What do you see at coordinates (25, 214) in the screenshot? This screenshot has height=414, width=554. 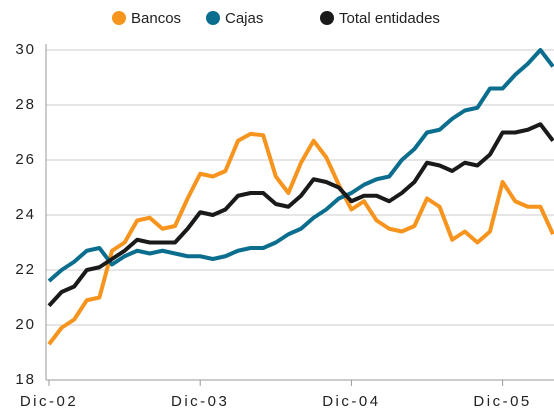 I see `y-tick-label: 24` at bounding box center [25, 214].